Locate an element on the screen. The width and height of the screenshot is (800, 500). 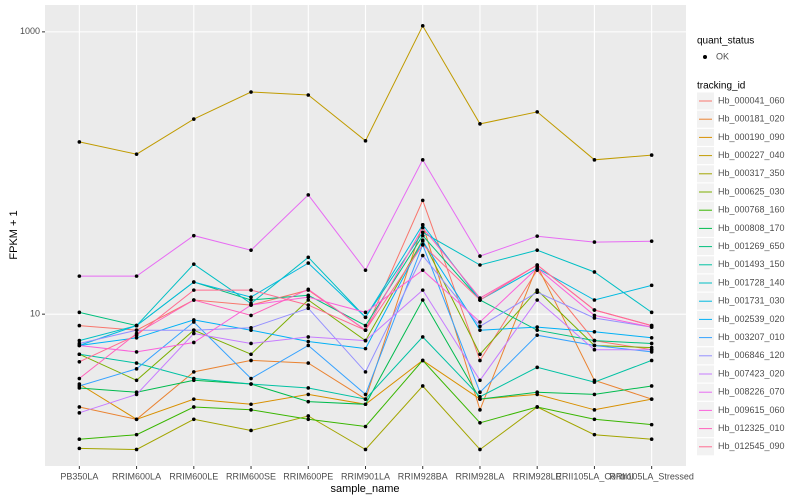
legend-label: Hb_000625_030 is located at coordinates (751, 191).